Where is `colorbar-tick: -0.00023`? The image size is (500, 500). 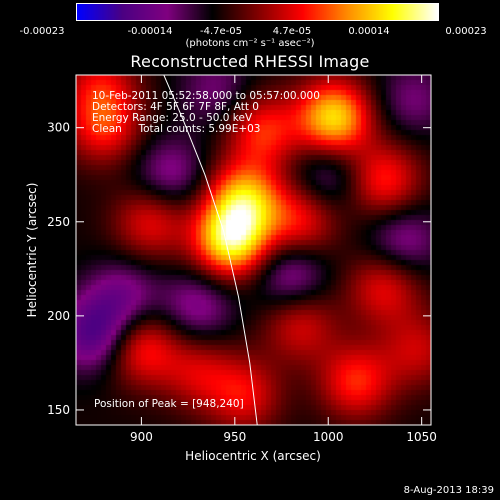 colorbar-tick: -0.00023 is located at coordinates (42, 31).